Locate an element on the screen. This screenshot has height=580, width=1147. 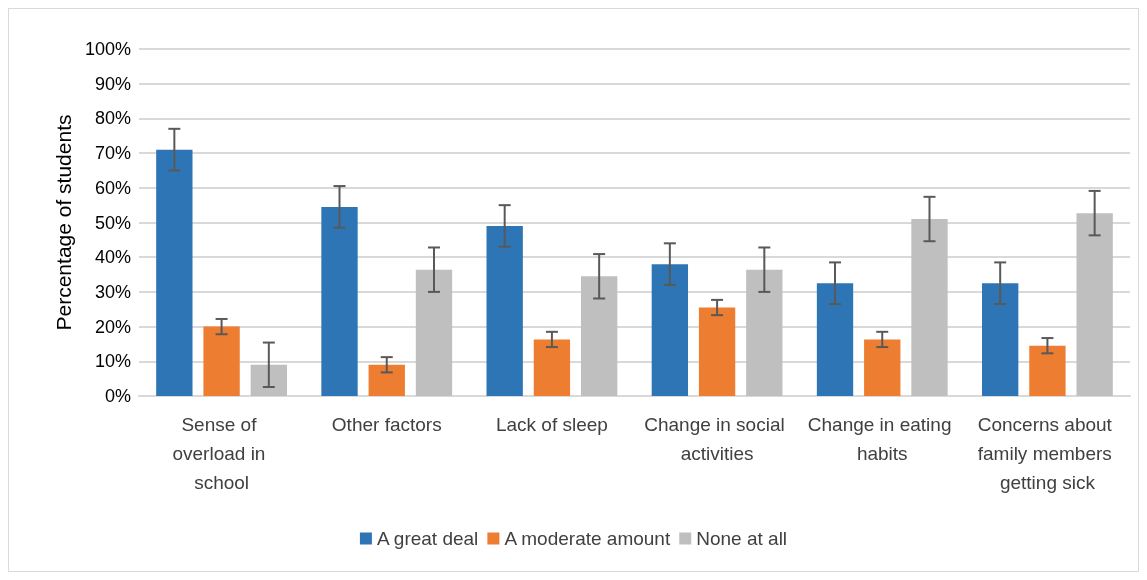
y-tick-label: 90% is located at coordinates (112, 83).